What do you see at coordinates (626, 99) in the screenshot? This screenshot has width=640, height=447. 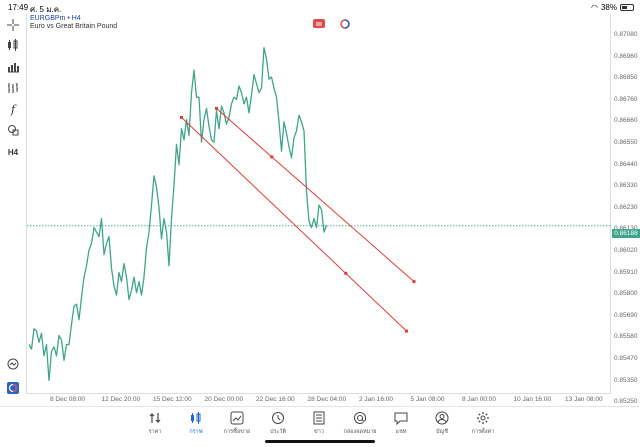 I see `price-tick-label: 0.86760` at bounding box center [626, 99].